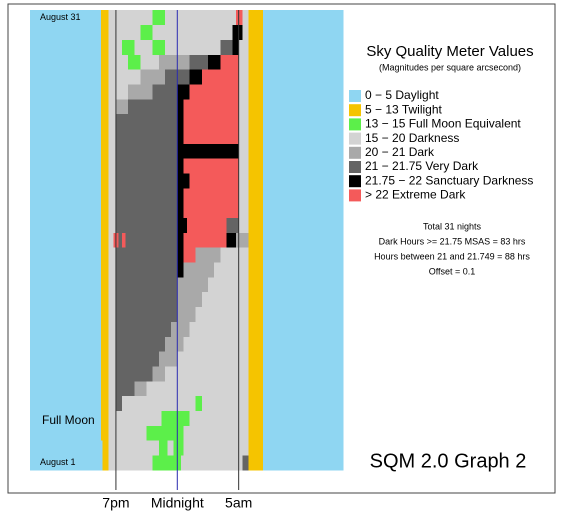  Describe the element at coordinates (115, 503) in the screenshot. I see `x-tick-label: 7pm` at that location.